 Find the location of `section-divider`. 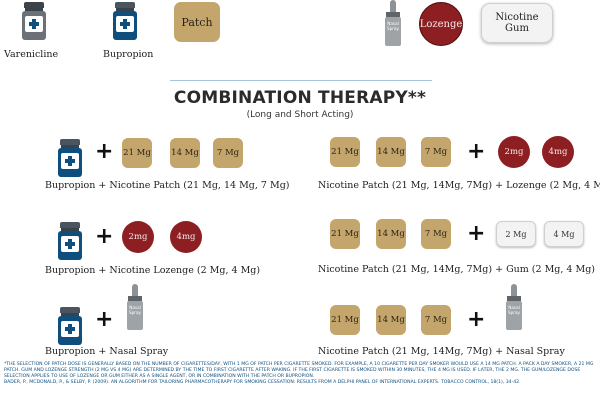

section-divider is located at coordinates (301, 80).